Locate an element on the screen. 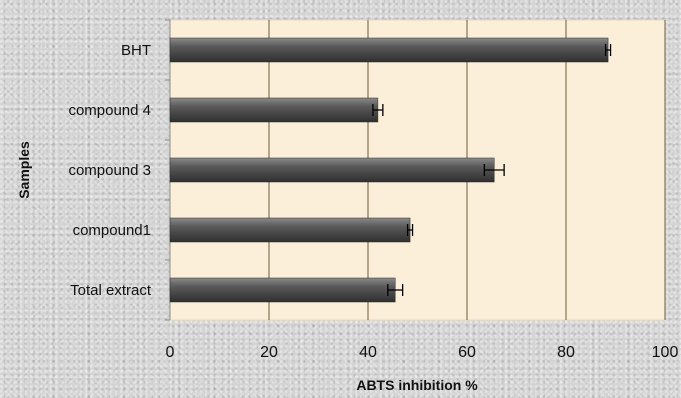 The image size is (681, 398). bar-total-extract is located at coordinates (282, 290).